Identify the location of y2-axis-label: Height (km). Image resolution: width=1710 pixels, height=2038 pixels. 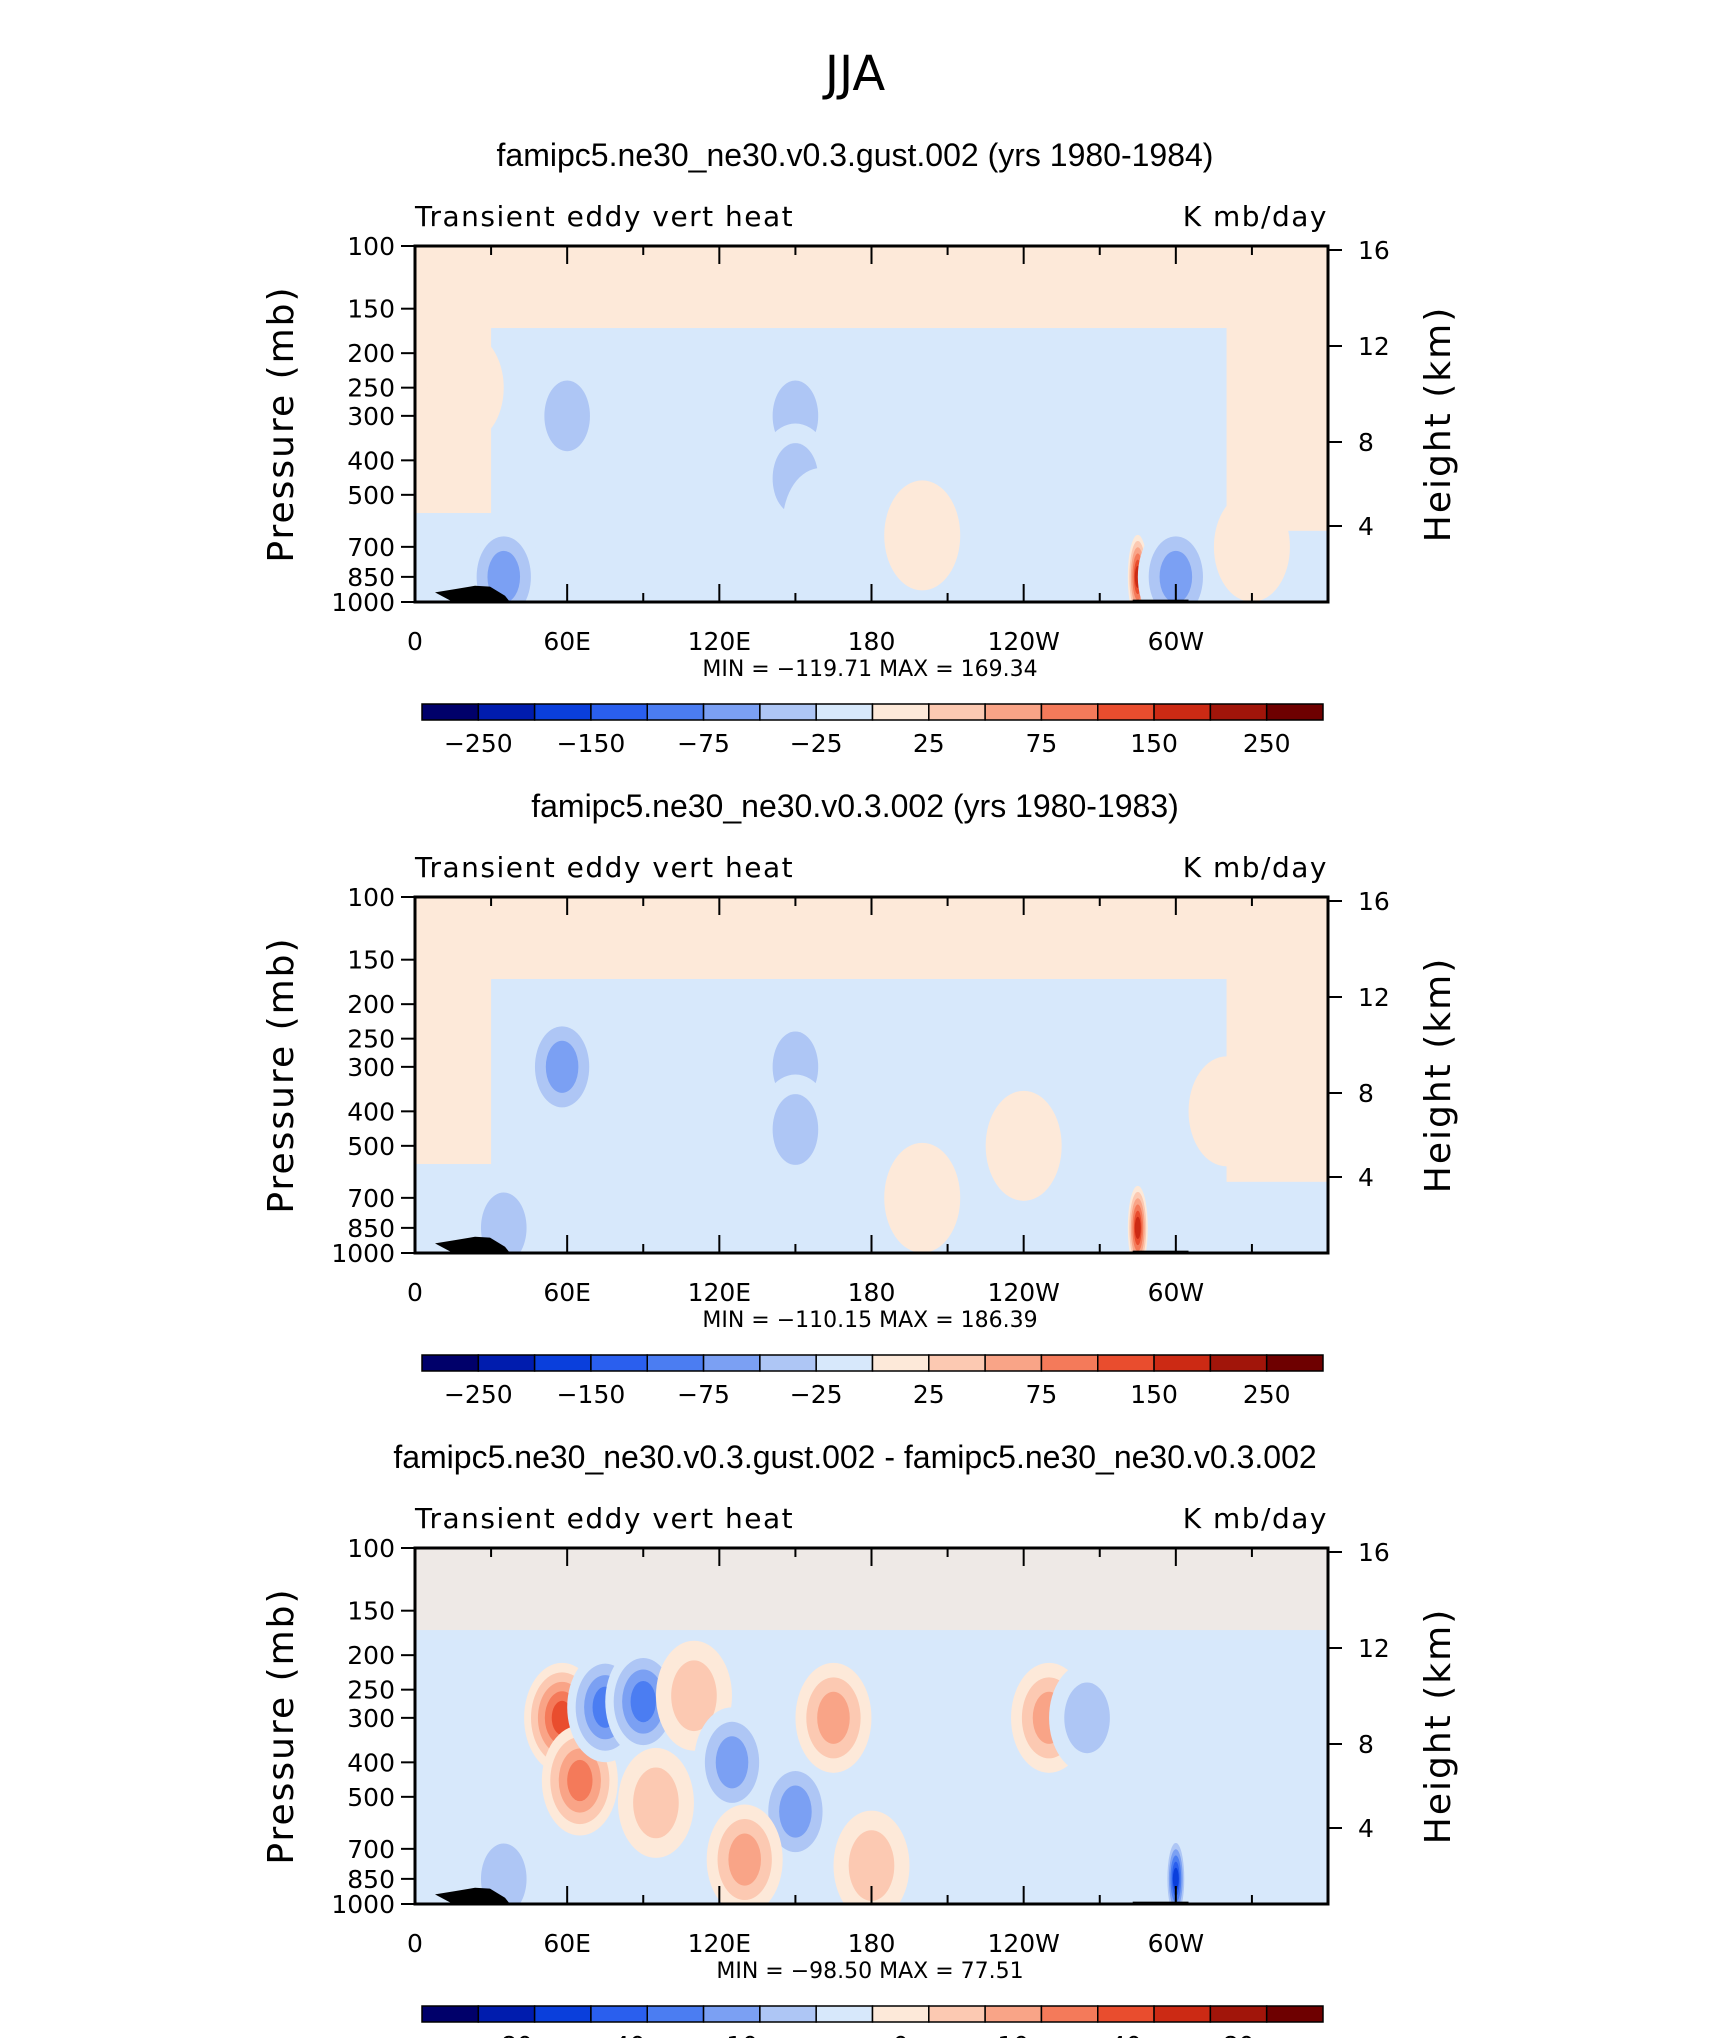
(1438, 1075).